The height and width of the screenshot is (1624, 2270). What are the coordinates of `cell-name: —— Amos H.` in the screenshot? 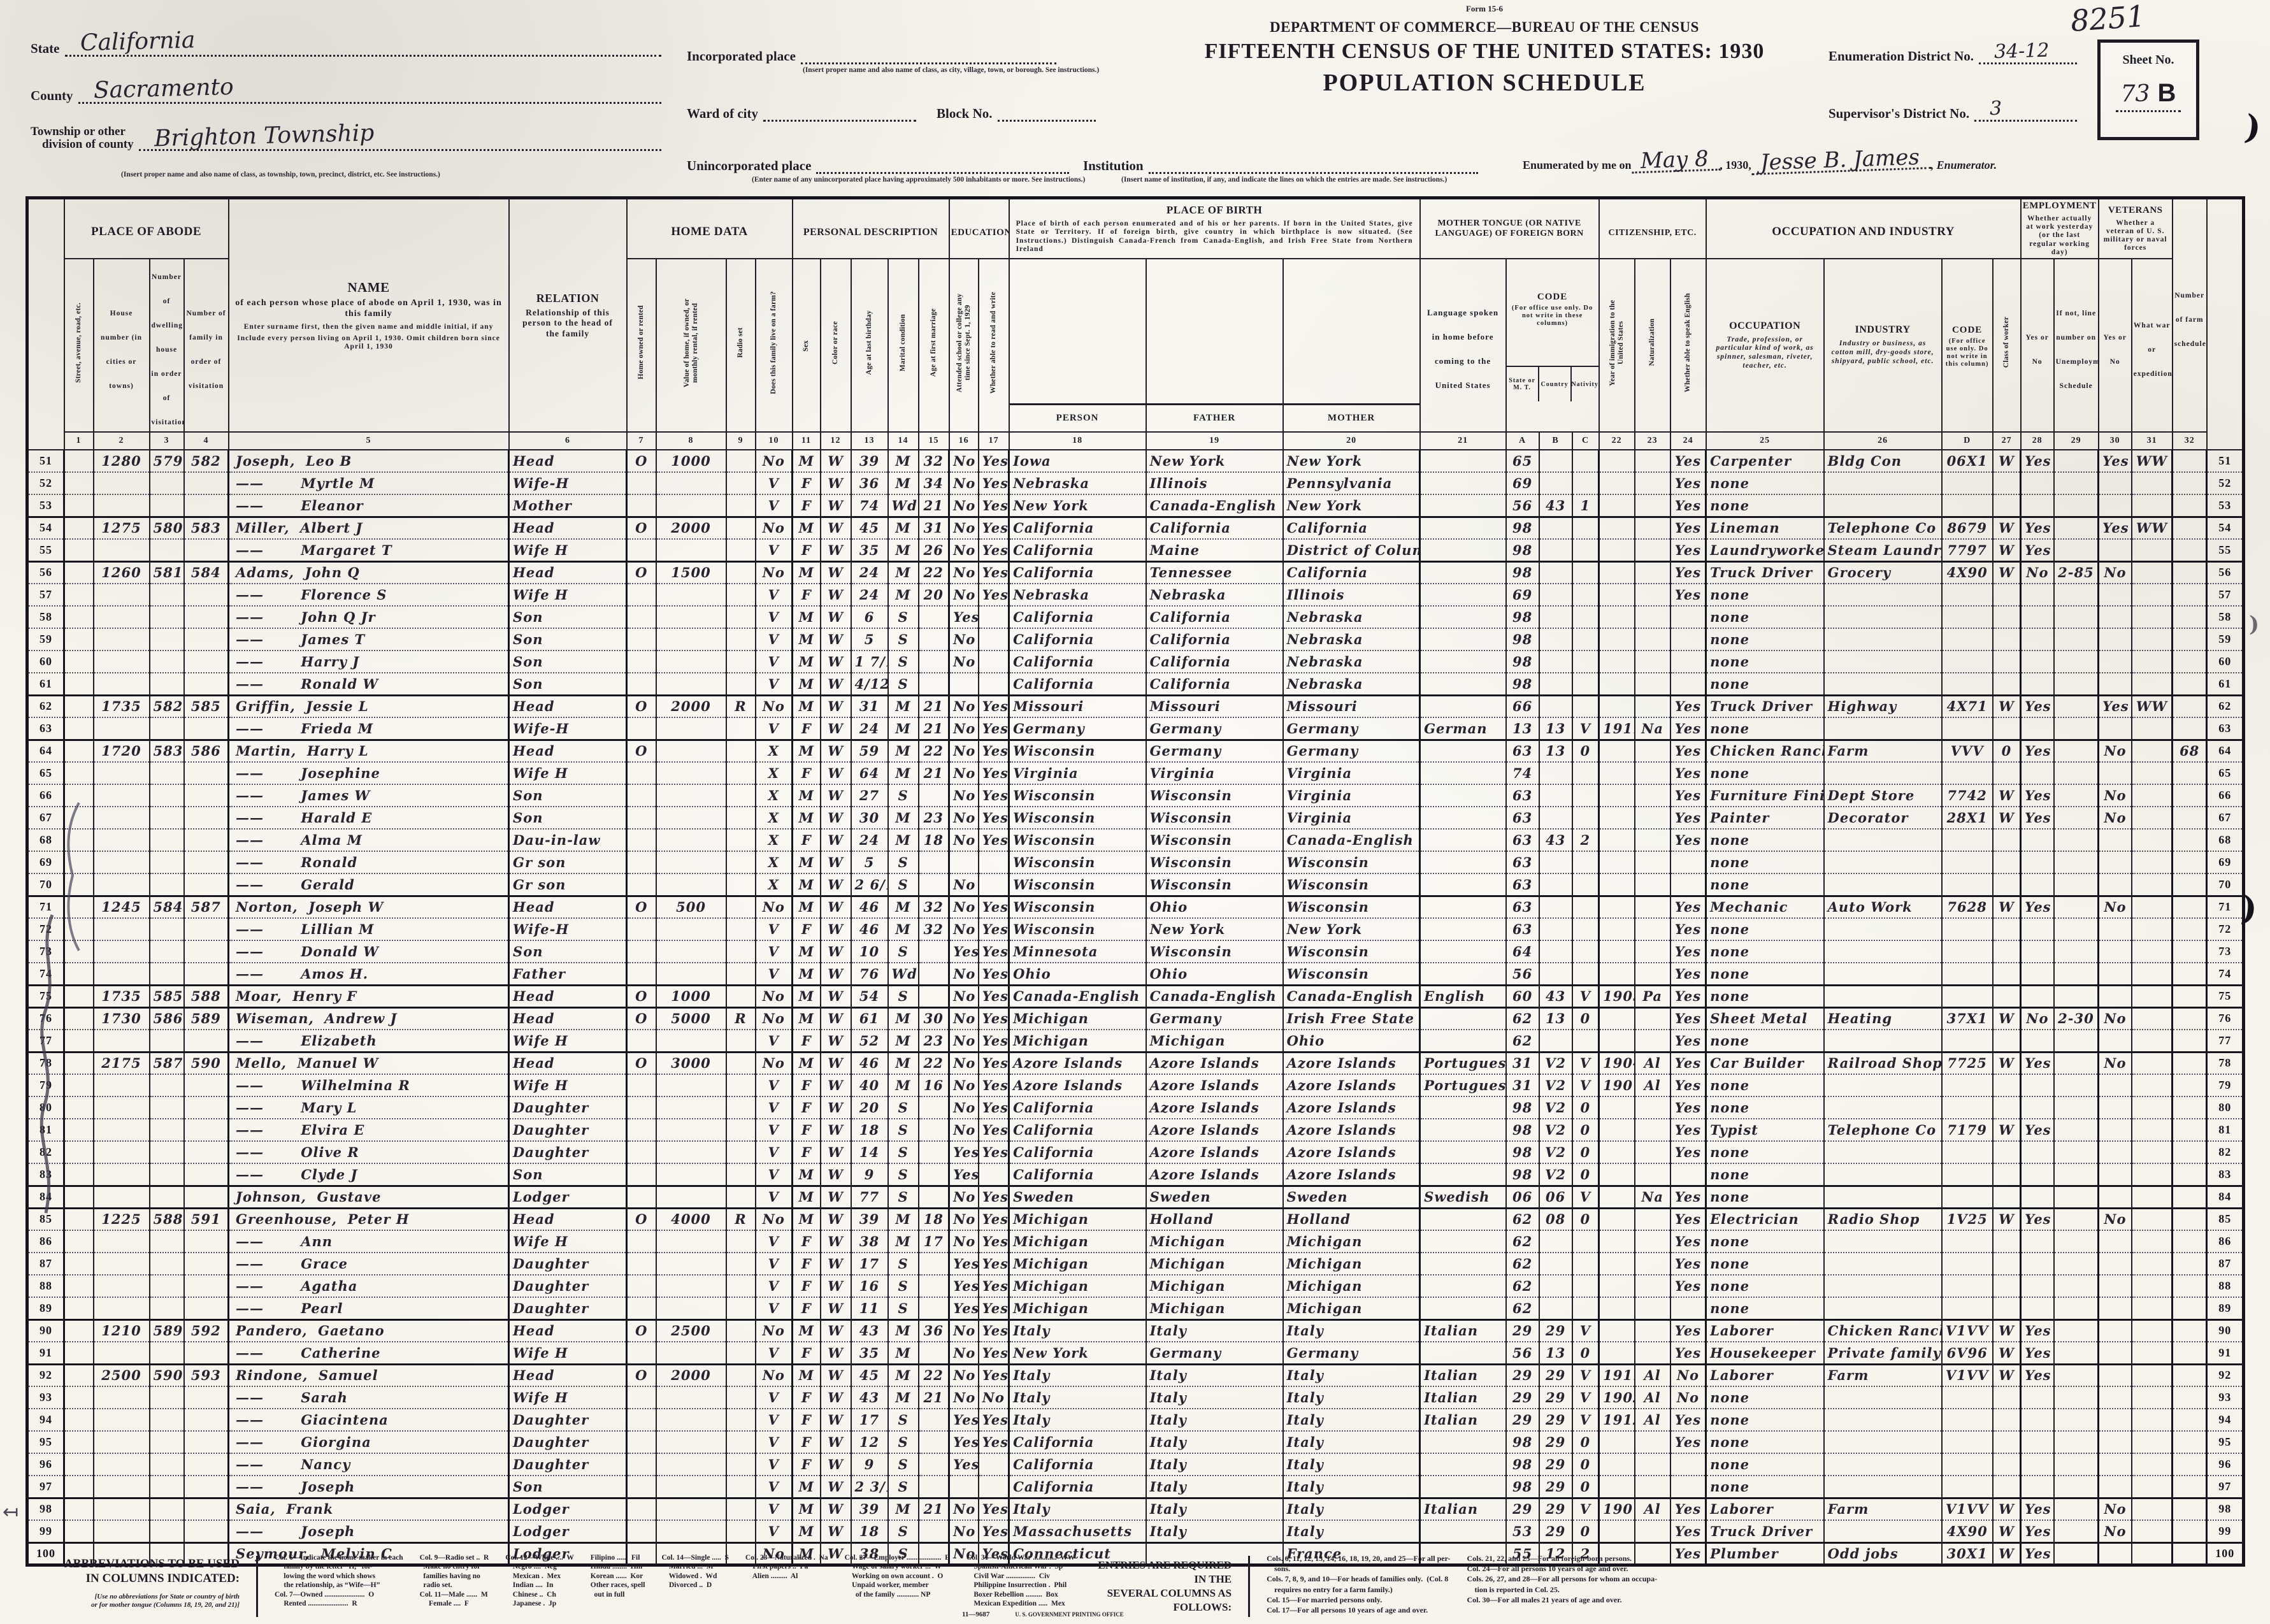 It's located at (368, 974).